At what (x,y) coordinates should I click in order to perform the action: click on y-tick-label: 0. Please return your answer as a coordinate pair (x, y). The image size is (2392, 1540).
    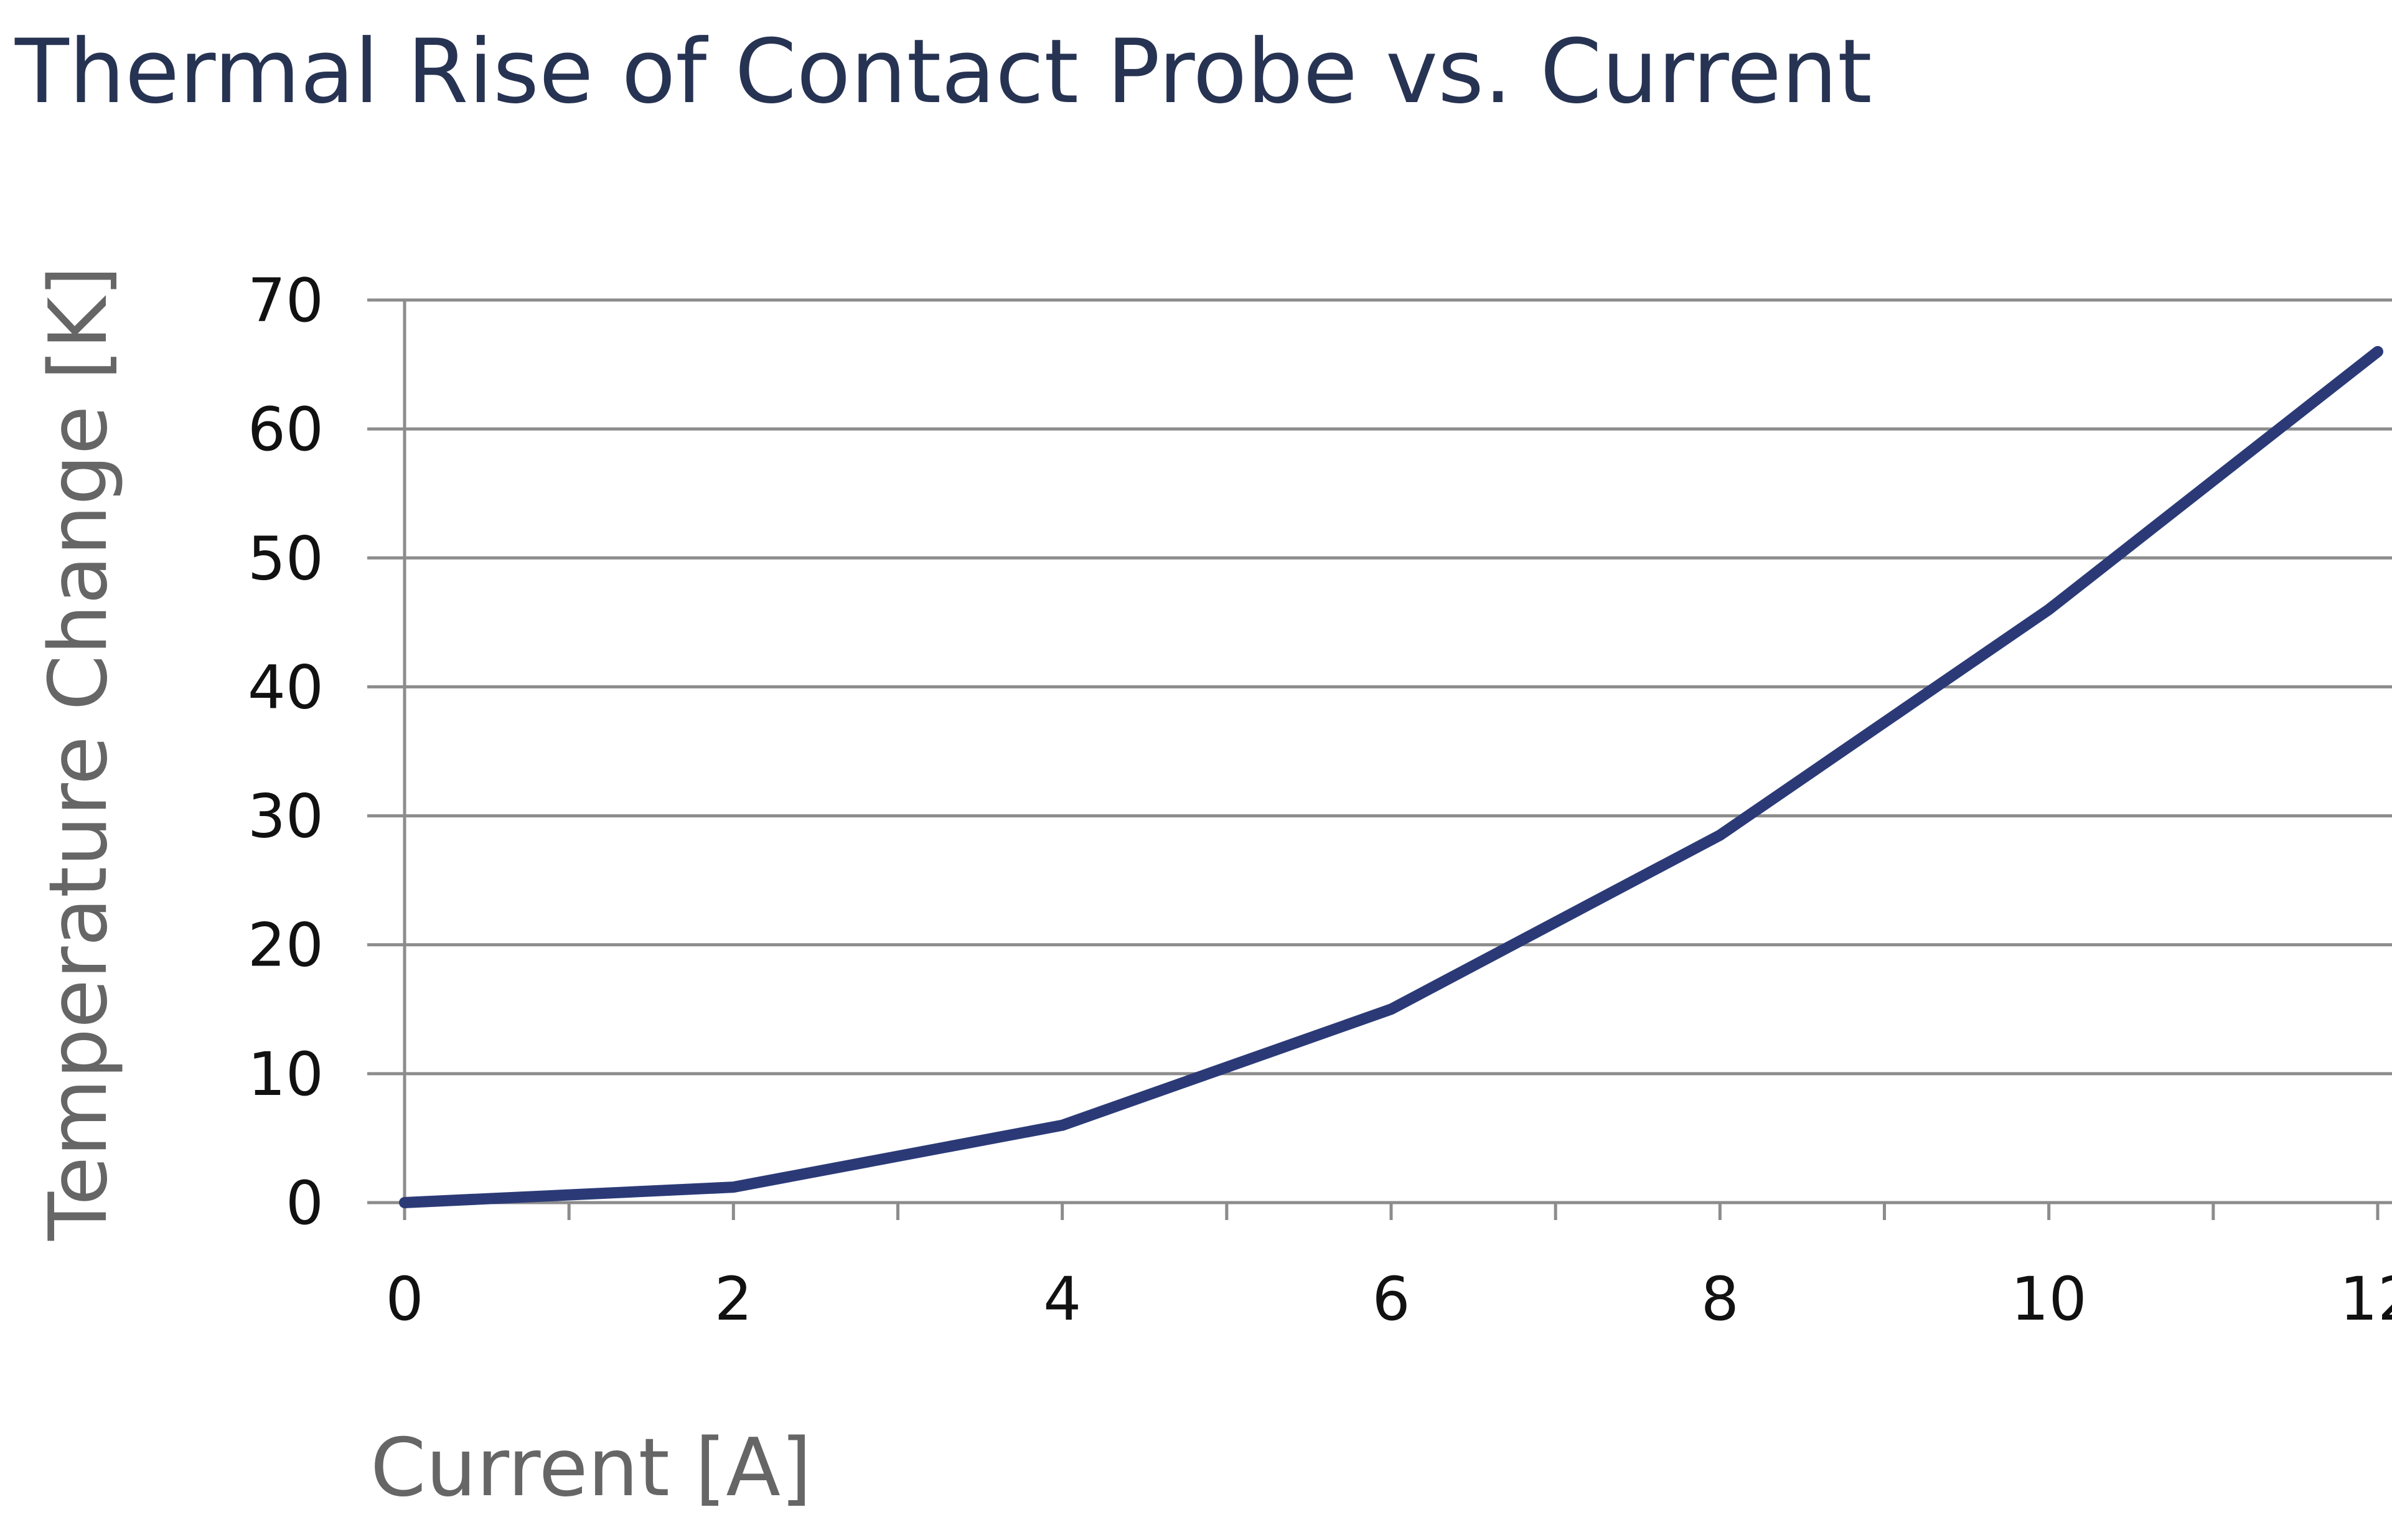
    Looking at the image, I should click on (305, 1203).